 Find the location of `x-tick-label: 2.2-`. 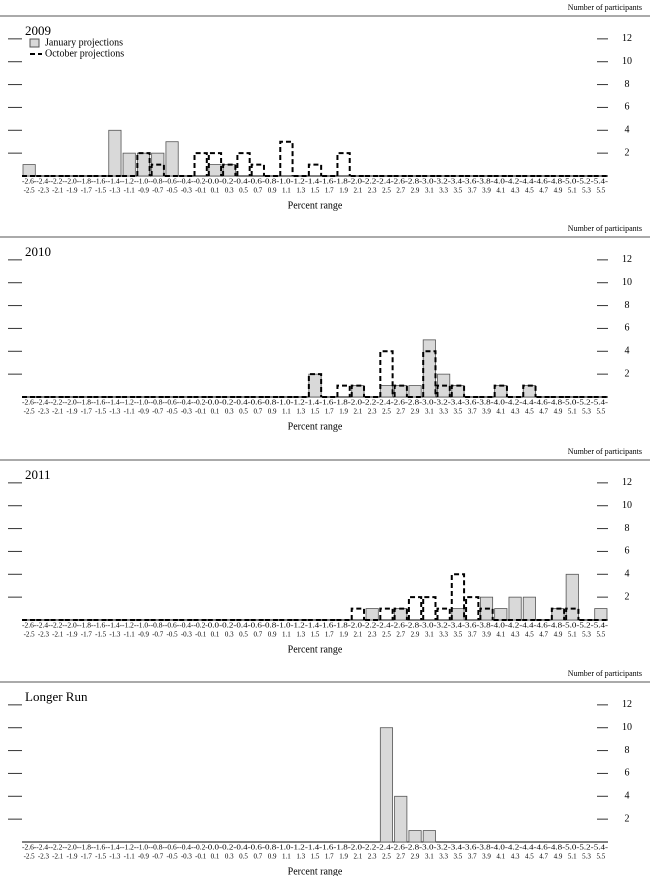

x-tick-label: 2.2- is located at coordinates (372, 403).